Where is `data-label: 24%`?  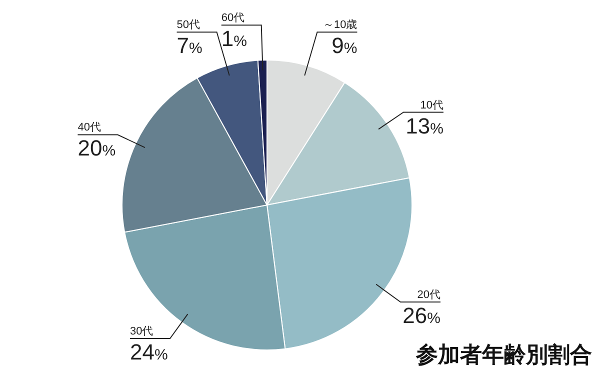
data-label: 24% is located at coordinates (149, 351).